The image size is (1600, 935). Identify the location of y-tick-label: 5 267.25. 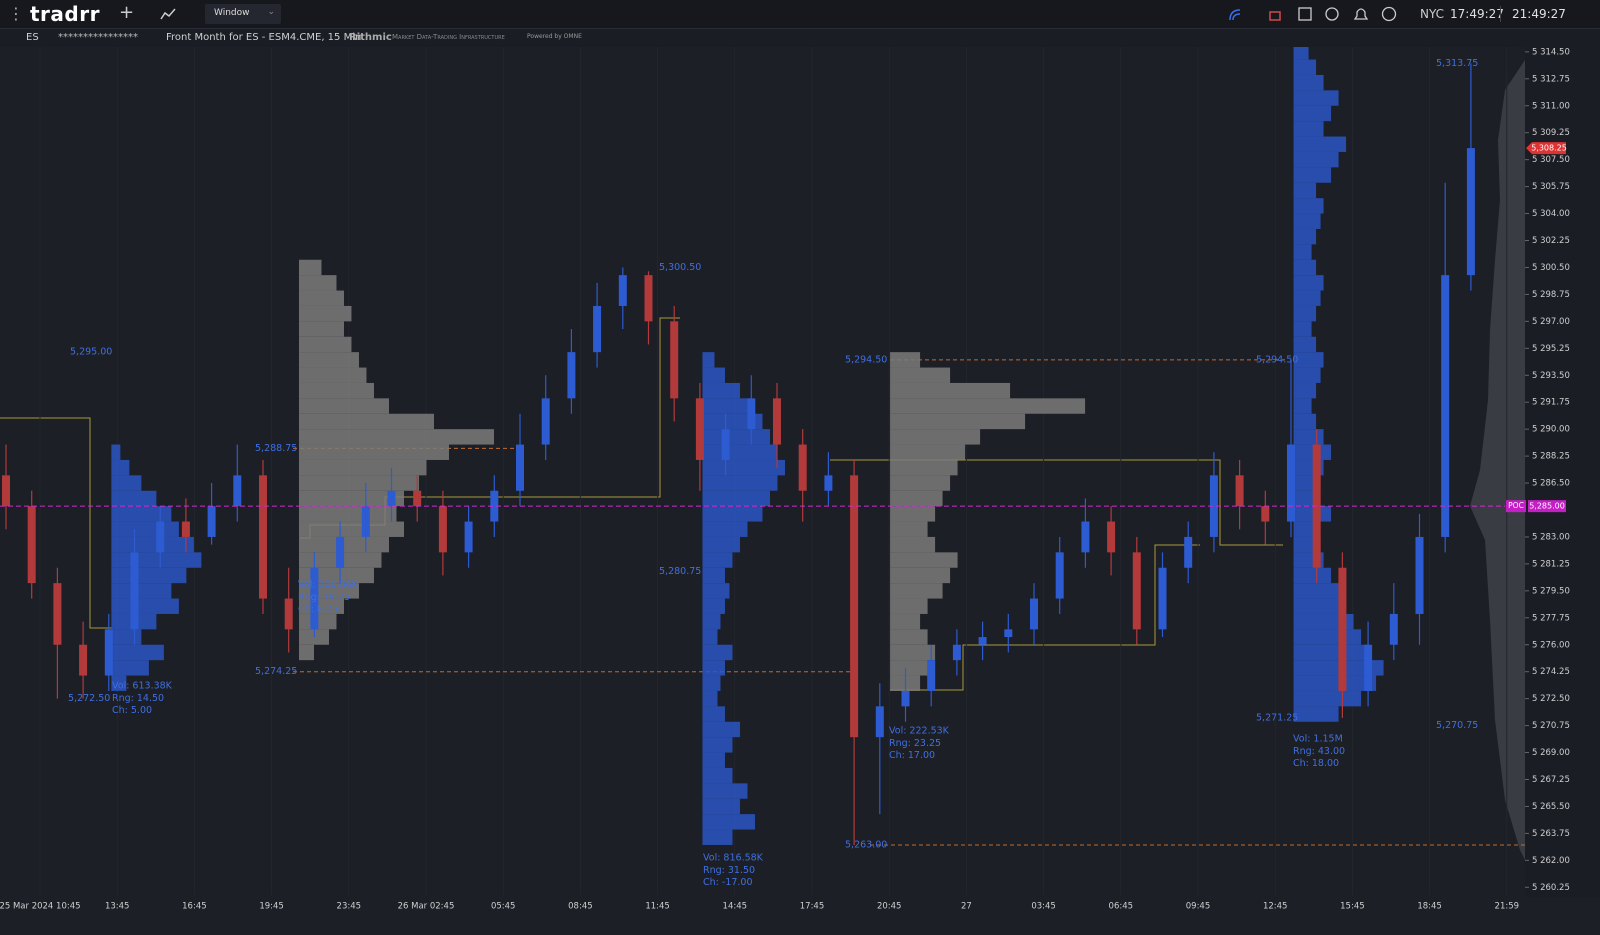
(1551, 780).